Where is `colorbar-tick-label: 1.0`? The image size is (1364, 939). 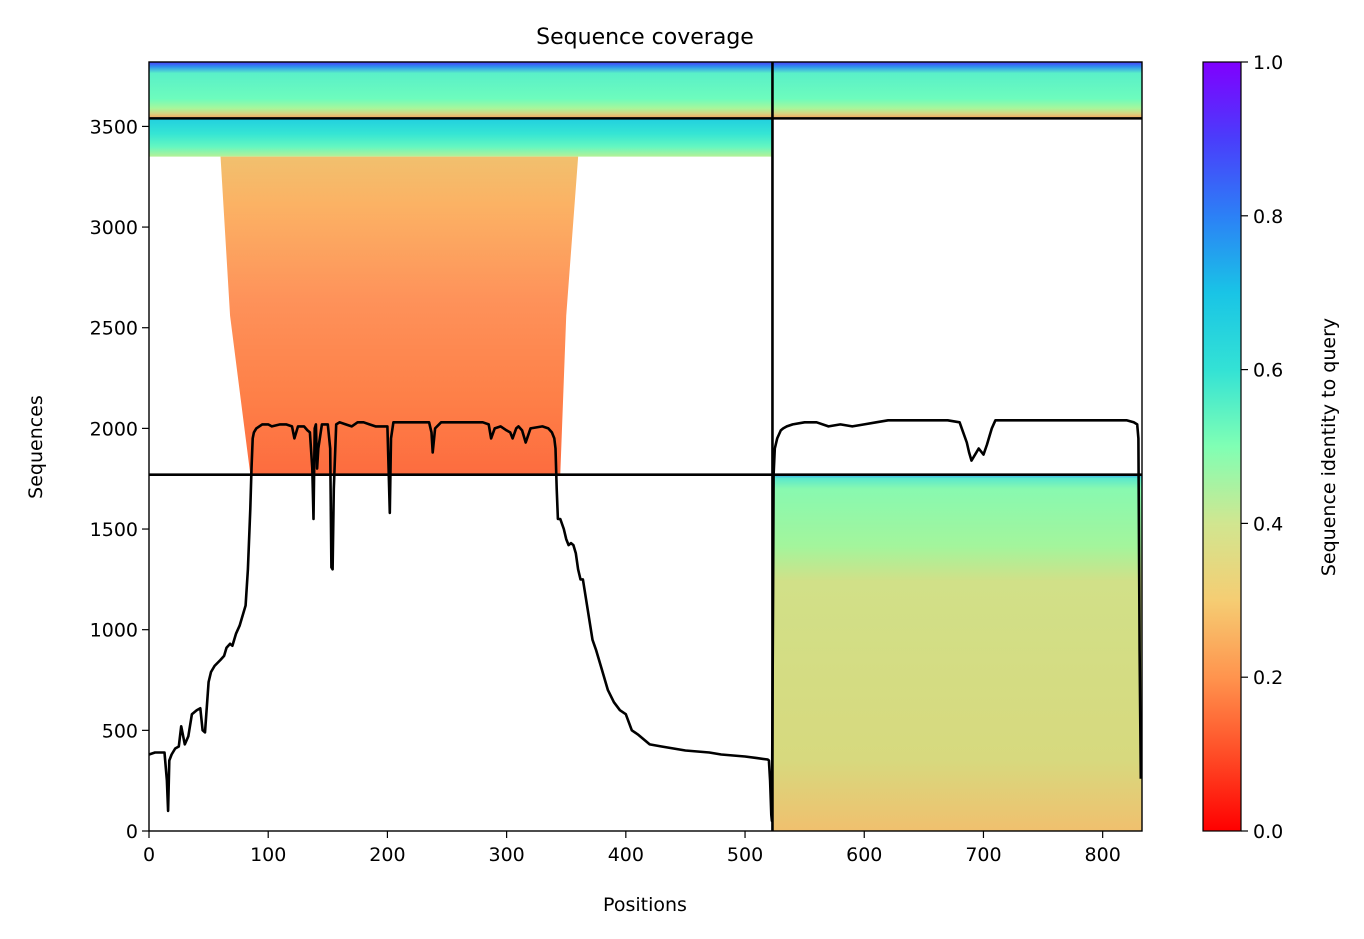
colorbar-tick-label: 1.0 is located at coordinates (1268, 63).